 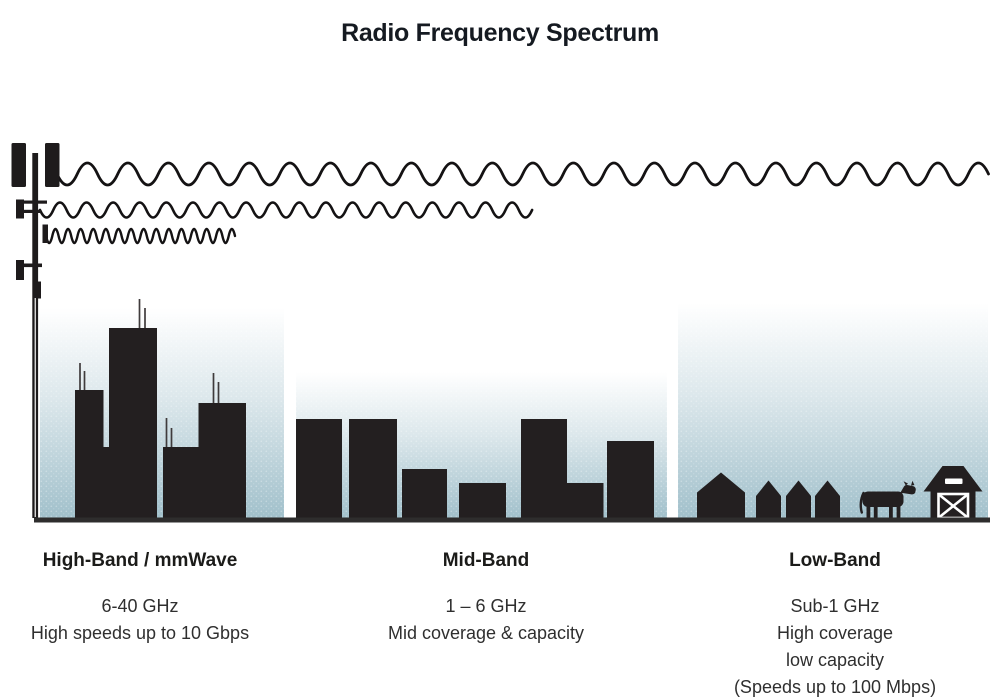 What do you see at coordinates (20, 209) in the screenshot?
I see `tower-antenna-small-upper` at bounding box center [20, 209].